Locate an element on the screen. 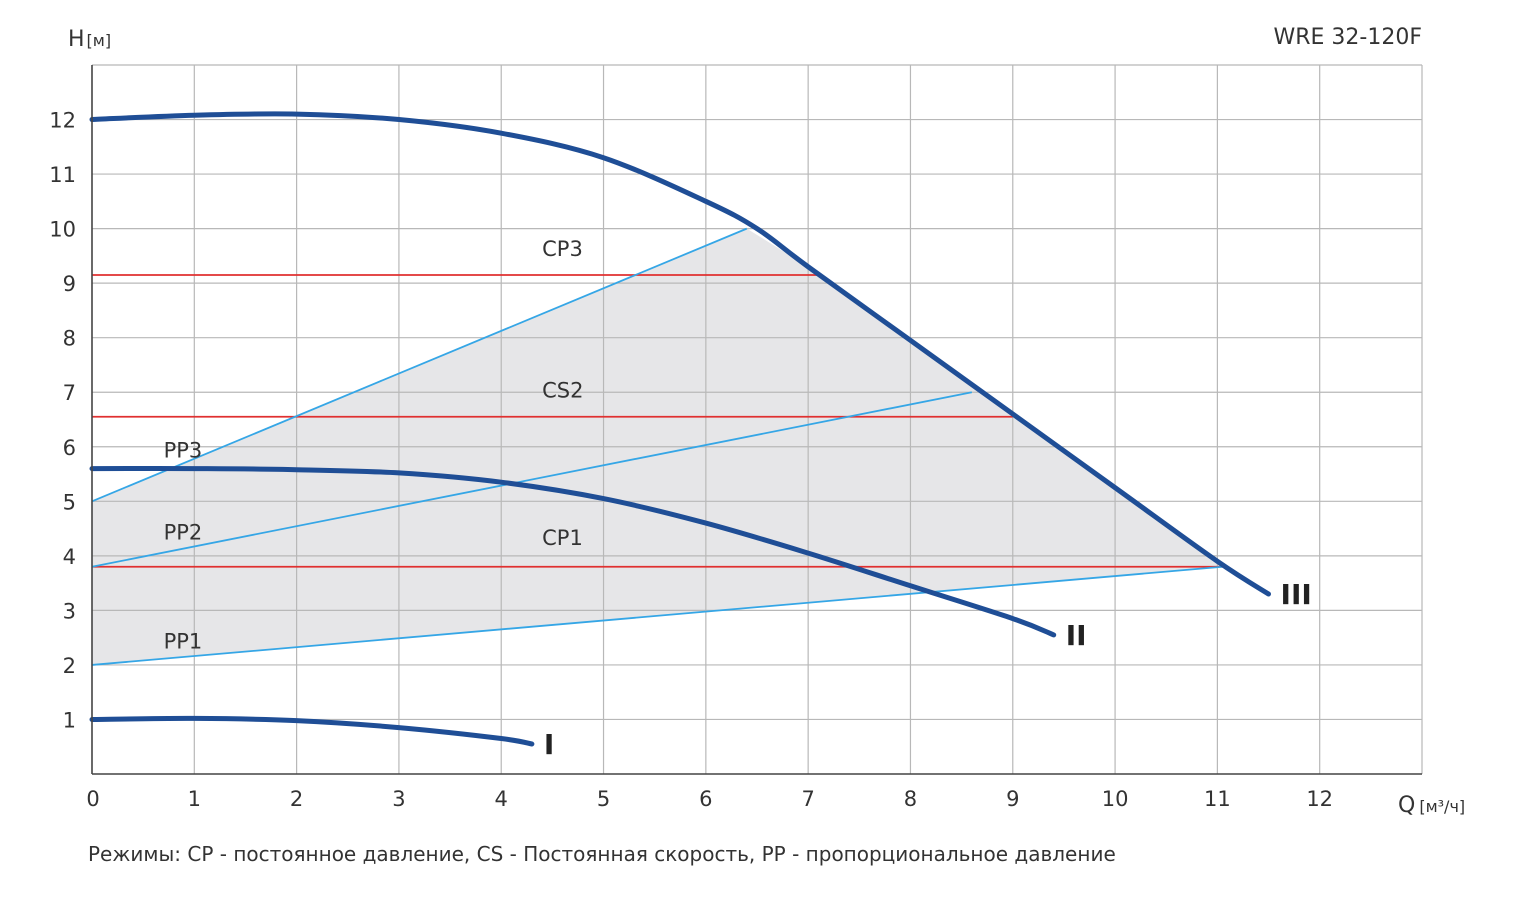 The image size is (1537, 900). y-tick-label-12: 12 is located at coordinates (62, 121).